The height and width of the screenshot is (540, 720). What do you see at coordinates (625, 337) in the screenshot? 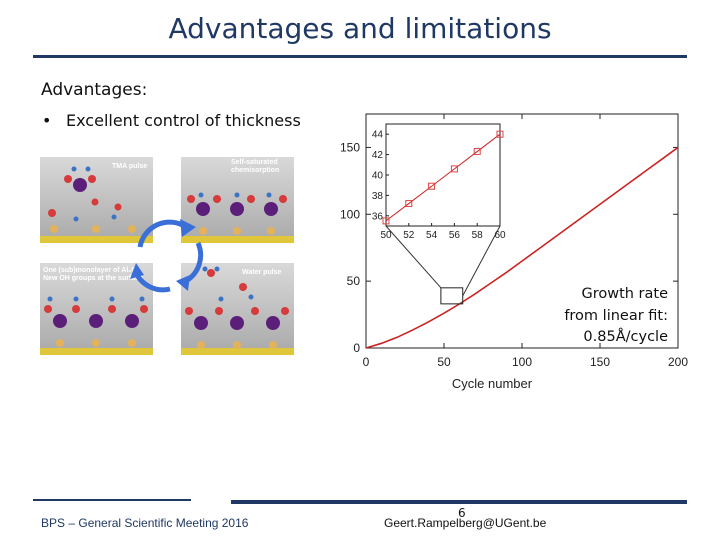
I see `annotation-line: 0.85Å/cycle` at bounding box center [625, 337].